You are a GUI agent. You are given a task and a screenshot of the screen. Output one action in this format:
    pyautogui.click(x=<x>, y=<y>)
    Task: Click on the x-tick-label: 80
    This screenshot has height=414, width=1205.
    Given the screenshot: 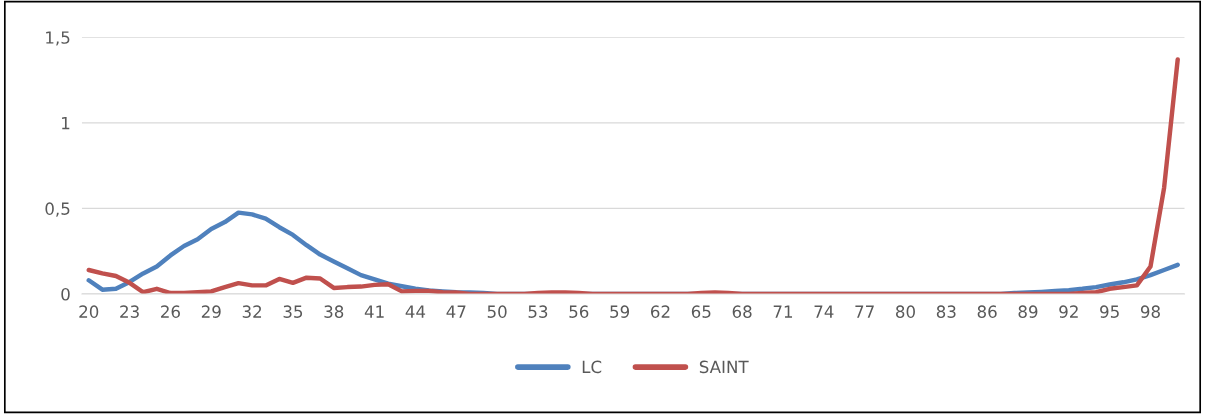 What is the action you would take?
    pyautogui.click(x=905, y=311)
    